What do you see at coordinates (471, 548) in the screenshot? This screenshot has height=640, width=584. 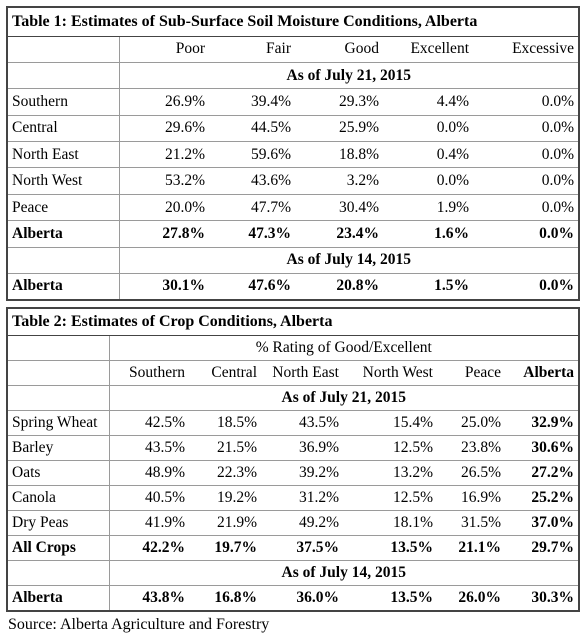 I see `cell-value: 21.1%` at bounding box center [471, 548].